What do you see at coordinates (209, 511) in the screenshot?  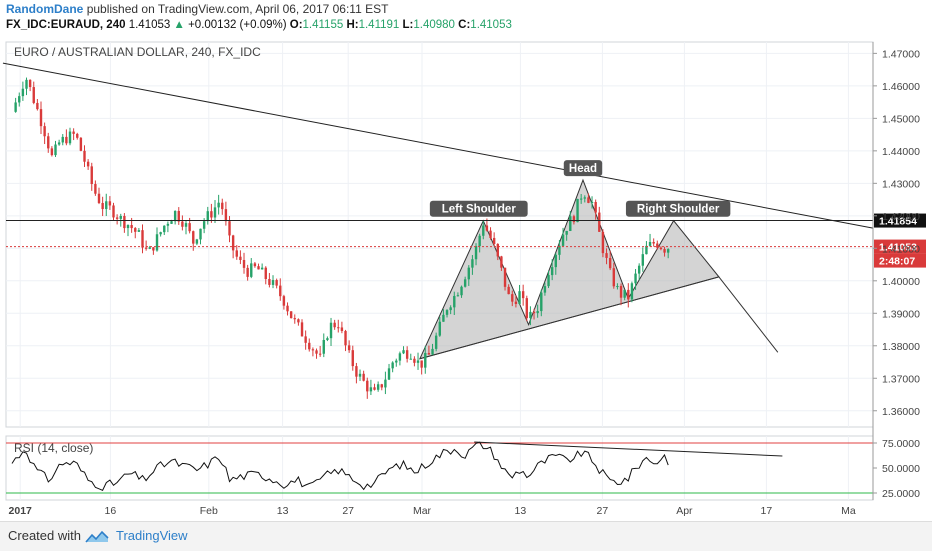 I see `x-tick-label: Feb` at bounding box center [209, 511].